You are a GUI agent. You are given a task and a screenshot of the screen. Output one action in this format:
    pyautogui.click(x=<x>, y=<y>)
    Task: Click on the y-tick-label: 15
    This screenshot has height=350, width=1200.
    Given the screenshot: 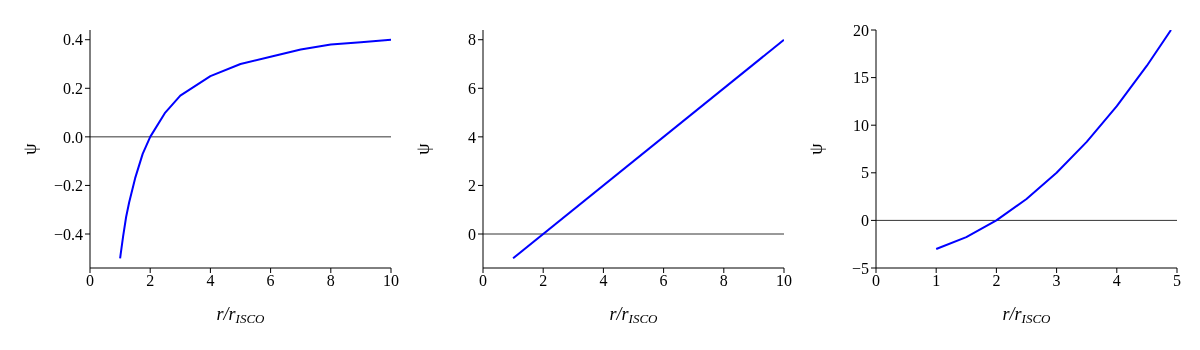 What is the action you would take?
    pyautogui.click(x=861, y=78)
    